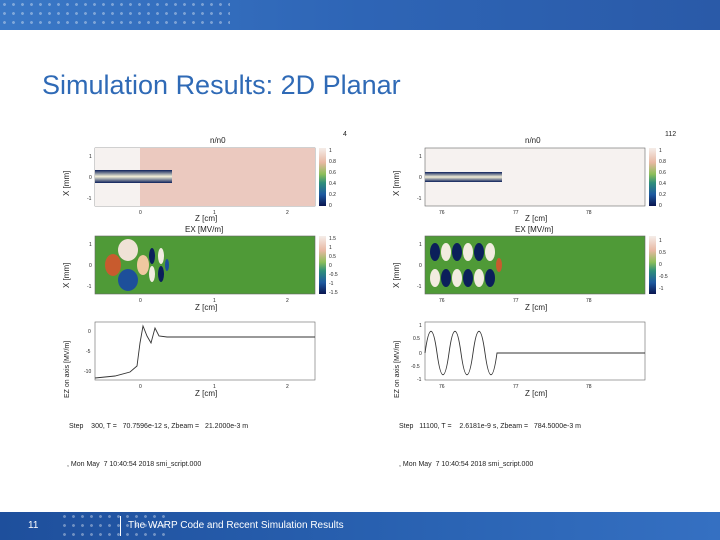 The height and width of the screenshot is (540, 720). I want to click on corner-label: 112, so click(670, 134).